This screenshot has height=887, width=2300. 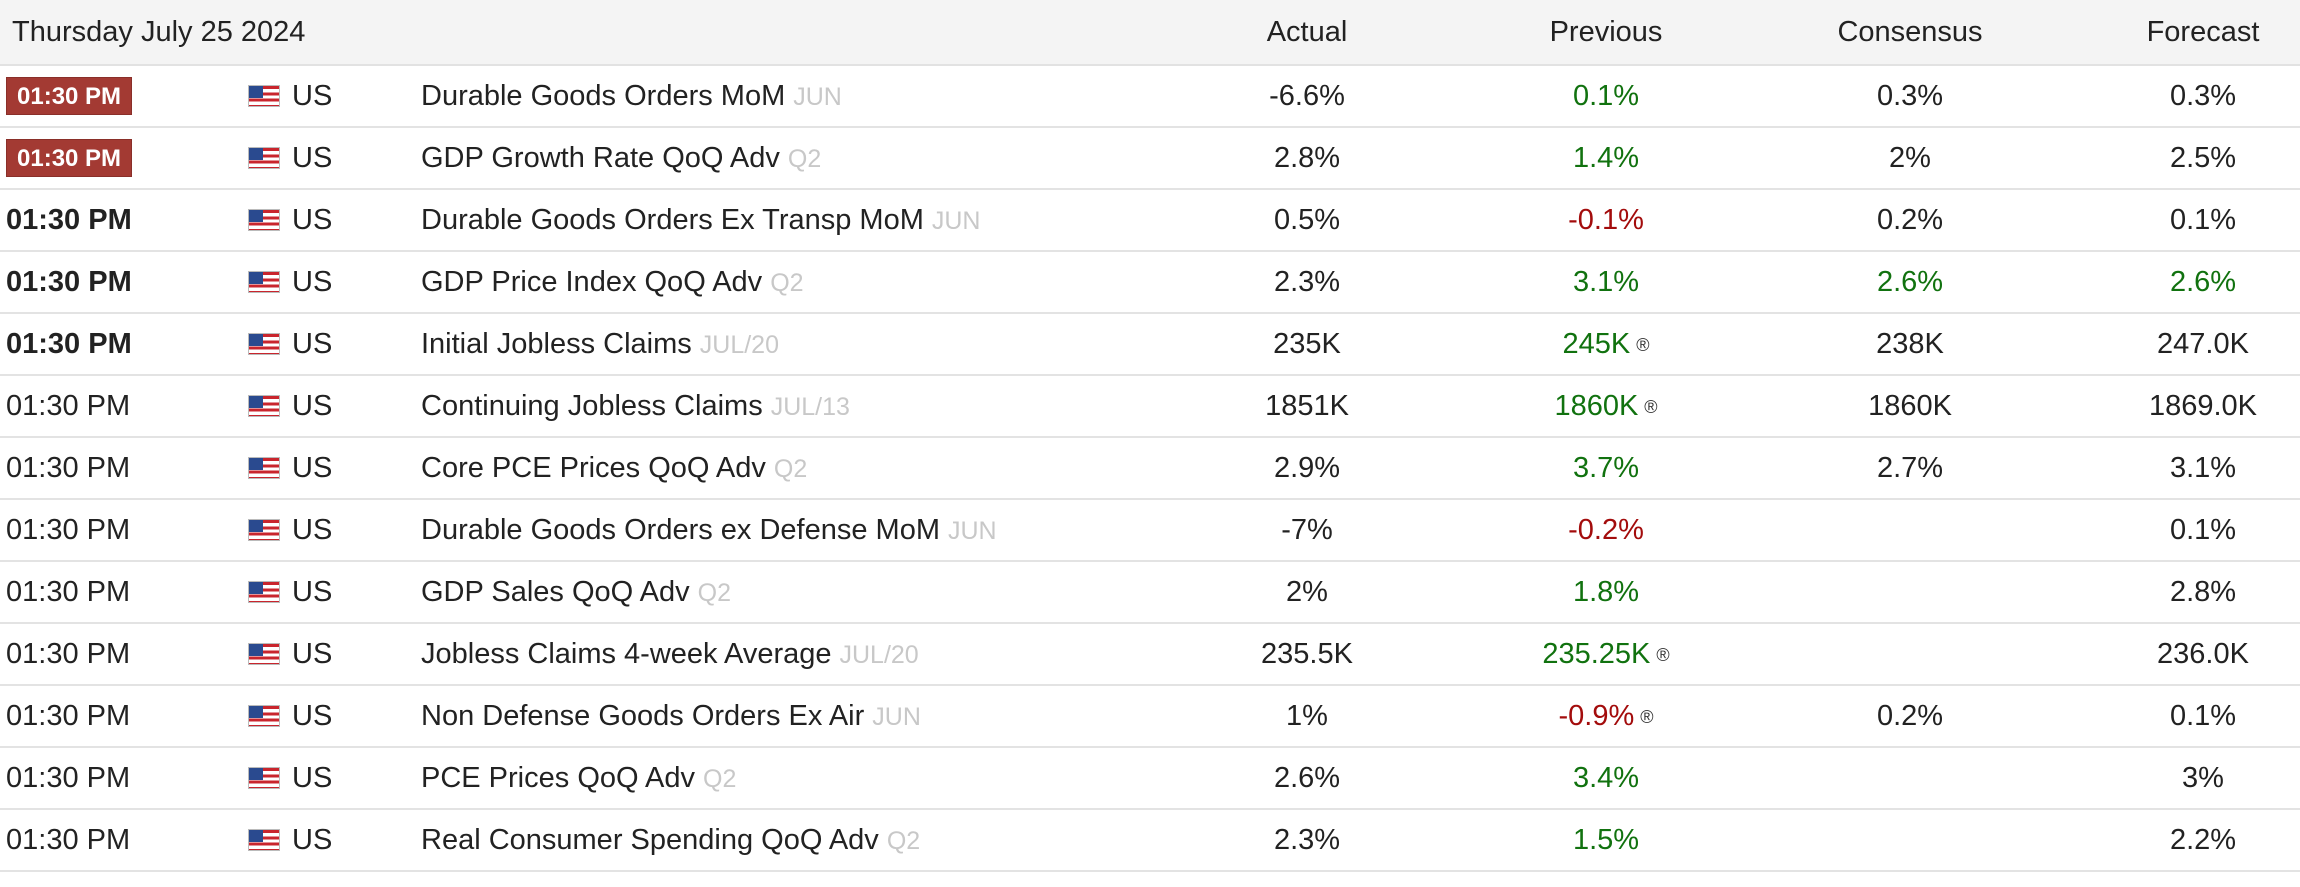 I want to click on event-name-link: Durable Goods Orders ex Defense MoM, so click(x=680, y=530).